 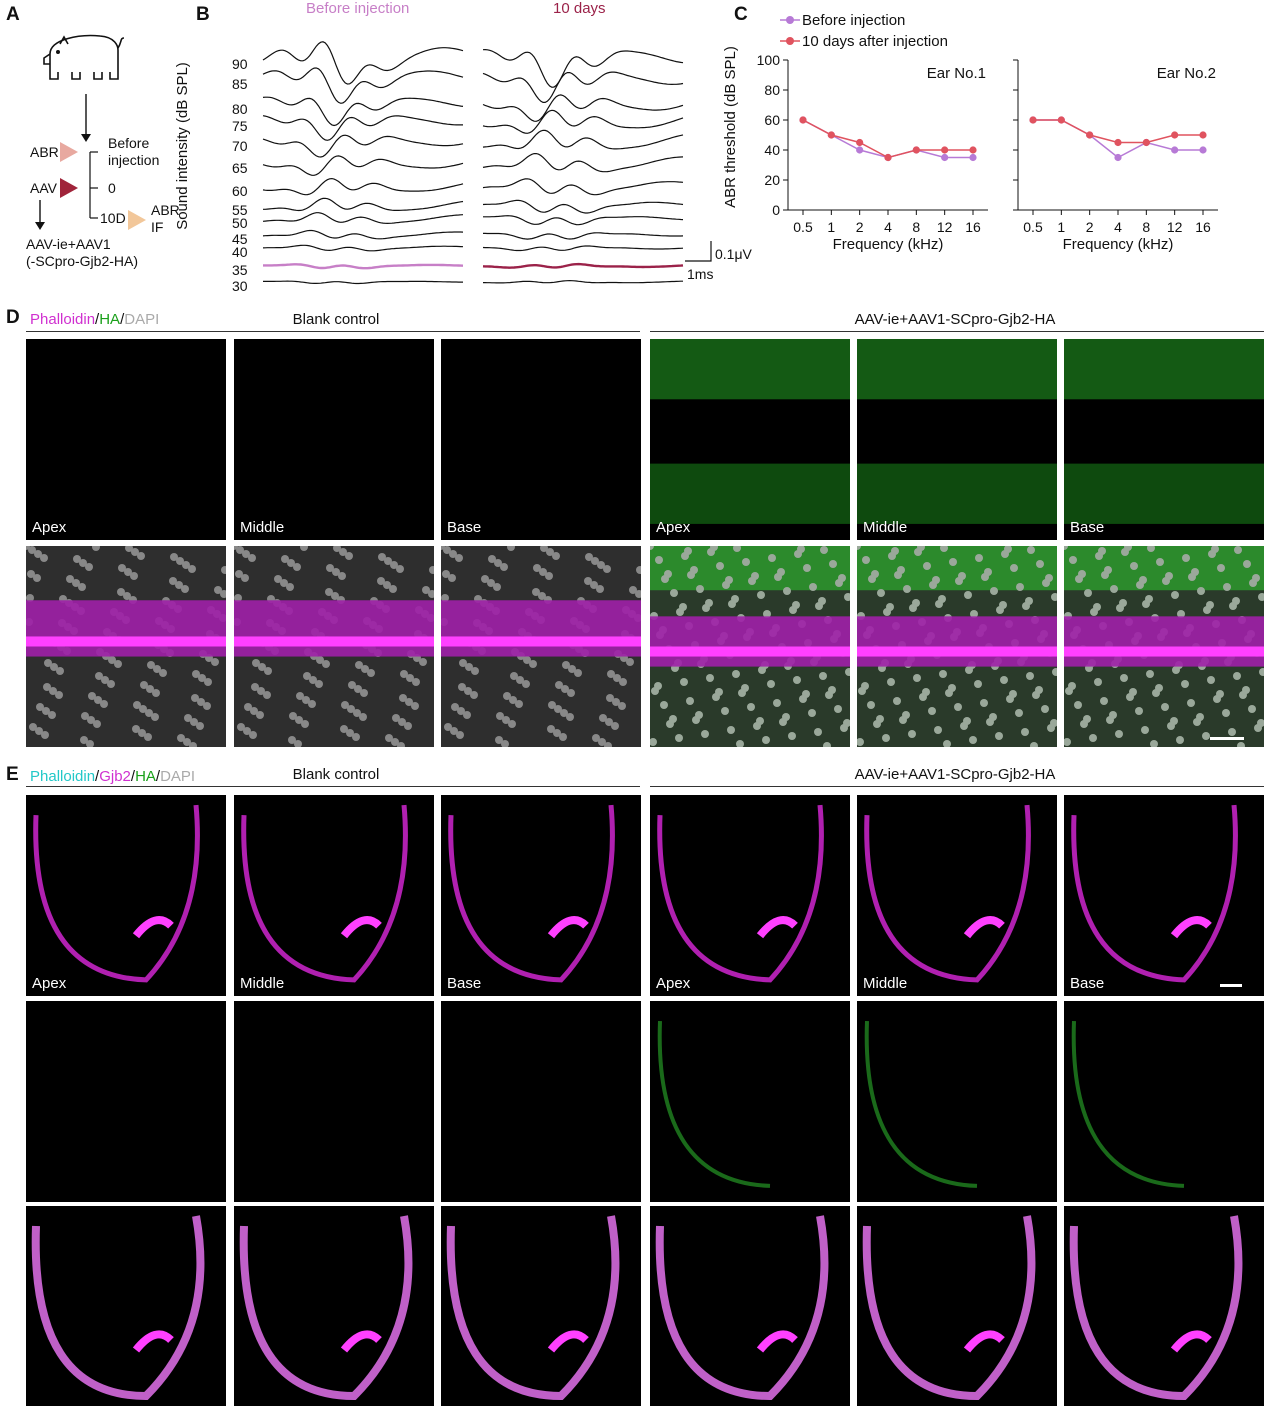 I want to click on abr-level-60: 60, so click(x=240, y=191).